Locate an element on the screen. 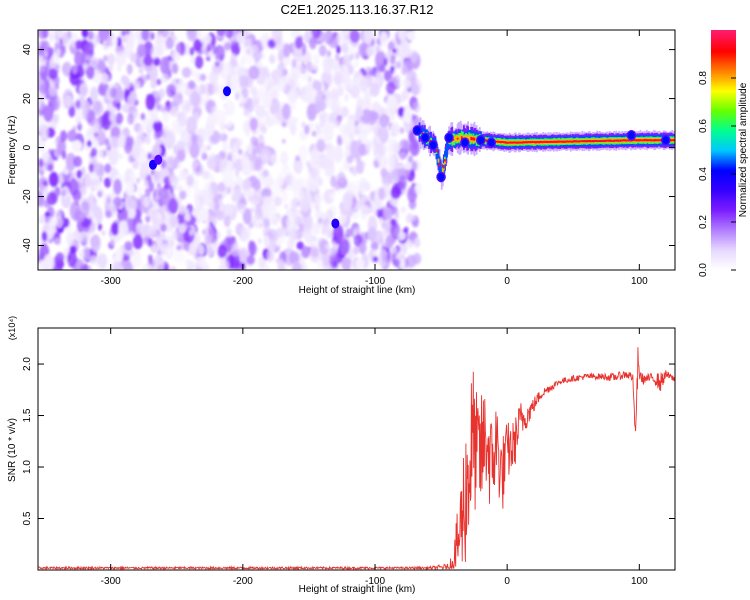  figure-title: C2E1.2025.113.16.37.R12 is located at coordinates (357, 9).